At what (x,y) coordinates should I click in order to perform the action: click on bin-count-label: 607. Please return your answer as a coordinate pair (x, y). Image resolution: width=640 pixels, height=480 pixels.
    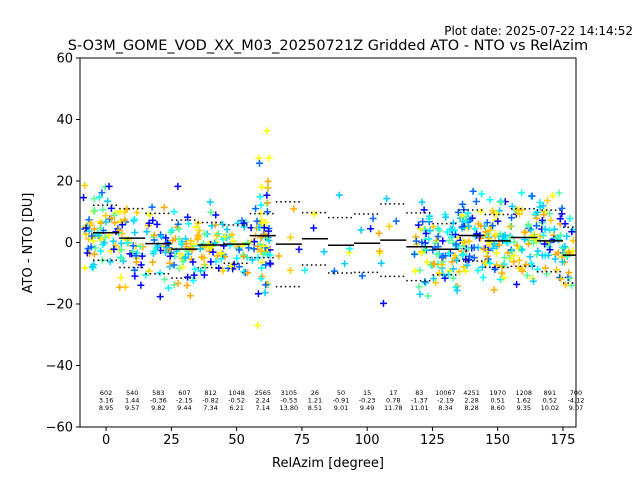
    Looking at the image, I should click on (184, 393).